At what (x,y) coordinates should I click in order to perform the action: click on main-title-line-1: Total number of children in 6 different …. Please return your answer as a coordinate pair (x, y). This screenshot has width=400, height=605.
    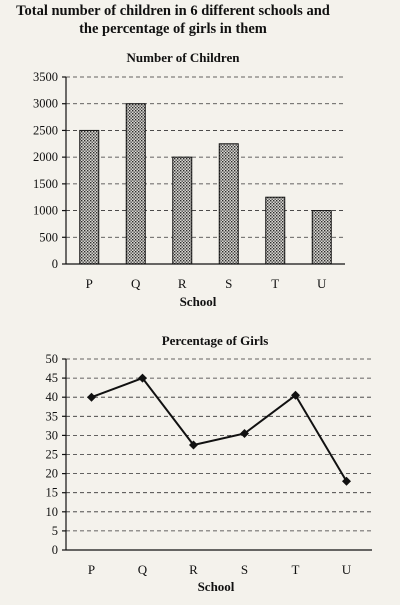
    Looking at the image, I should click on (173, 11).